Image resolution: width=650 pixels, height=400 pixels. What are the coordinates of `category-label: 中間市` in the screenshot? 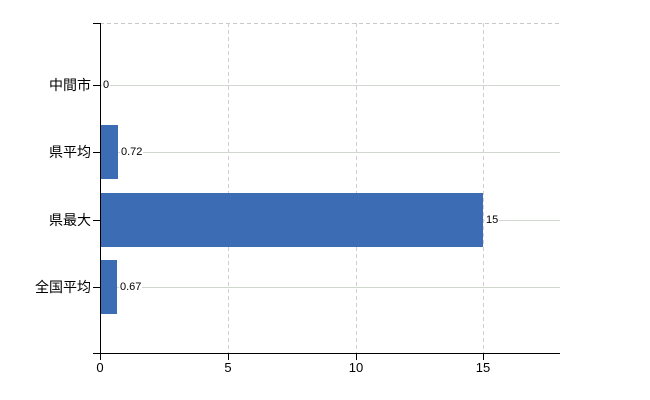 It's located at (70, 85).